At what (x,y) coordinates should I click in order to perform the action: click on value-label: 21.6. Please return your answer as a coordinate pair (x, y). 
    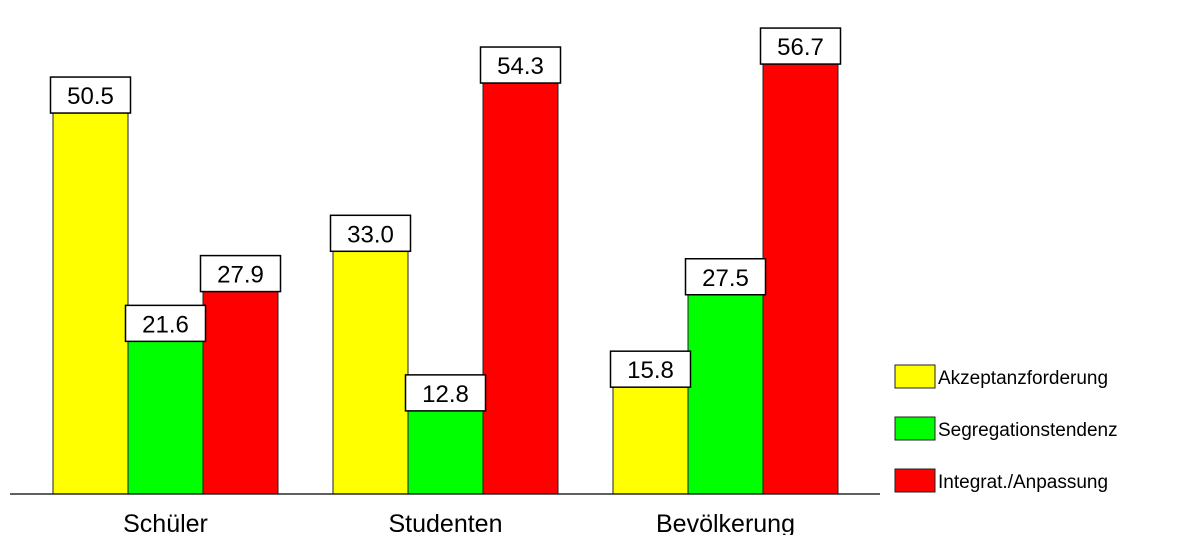
    Looking at the image, I should click on (165, 324).